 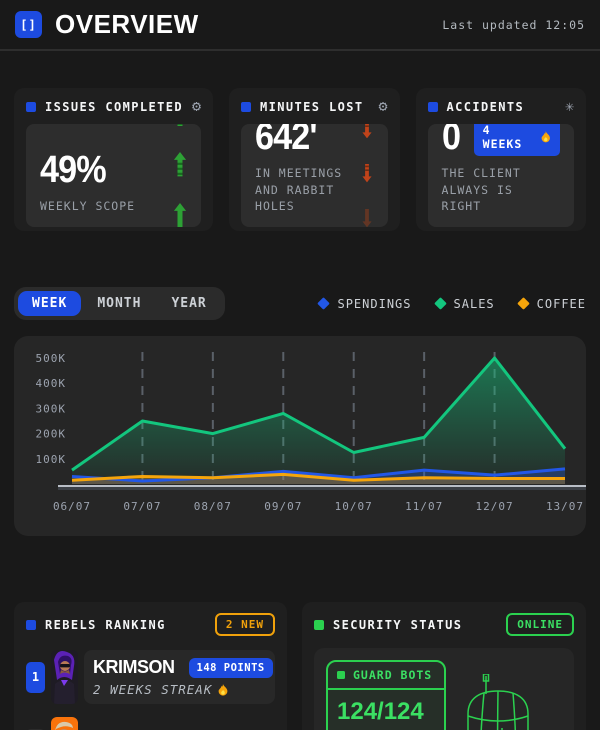 I want to click on guard-bots-header: GUARD BOTS, so click(x=386, y=676).